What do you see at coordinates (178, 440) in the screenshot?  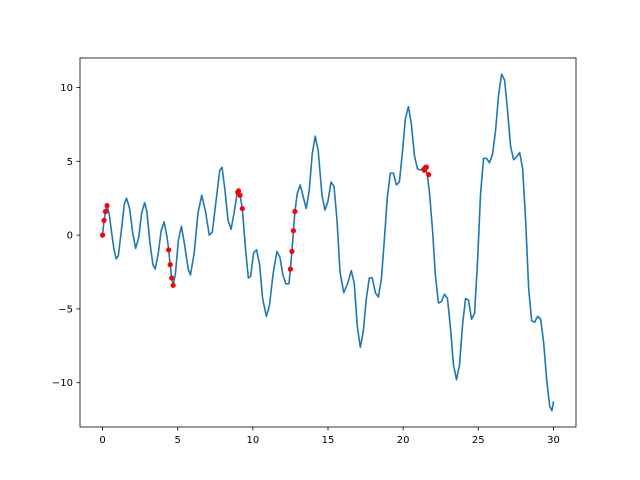 I see `x-tick-label: 5` at bounding box center [178, 440].